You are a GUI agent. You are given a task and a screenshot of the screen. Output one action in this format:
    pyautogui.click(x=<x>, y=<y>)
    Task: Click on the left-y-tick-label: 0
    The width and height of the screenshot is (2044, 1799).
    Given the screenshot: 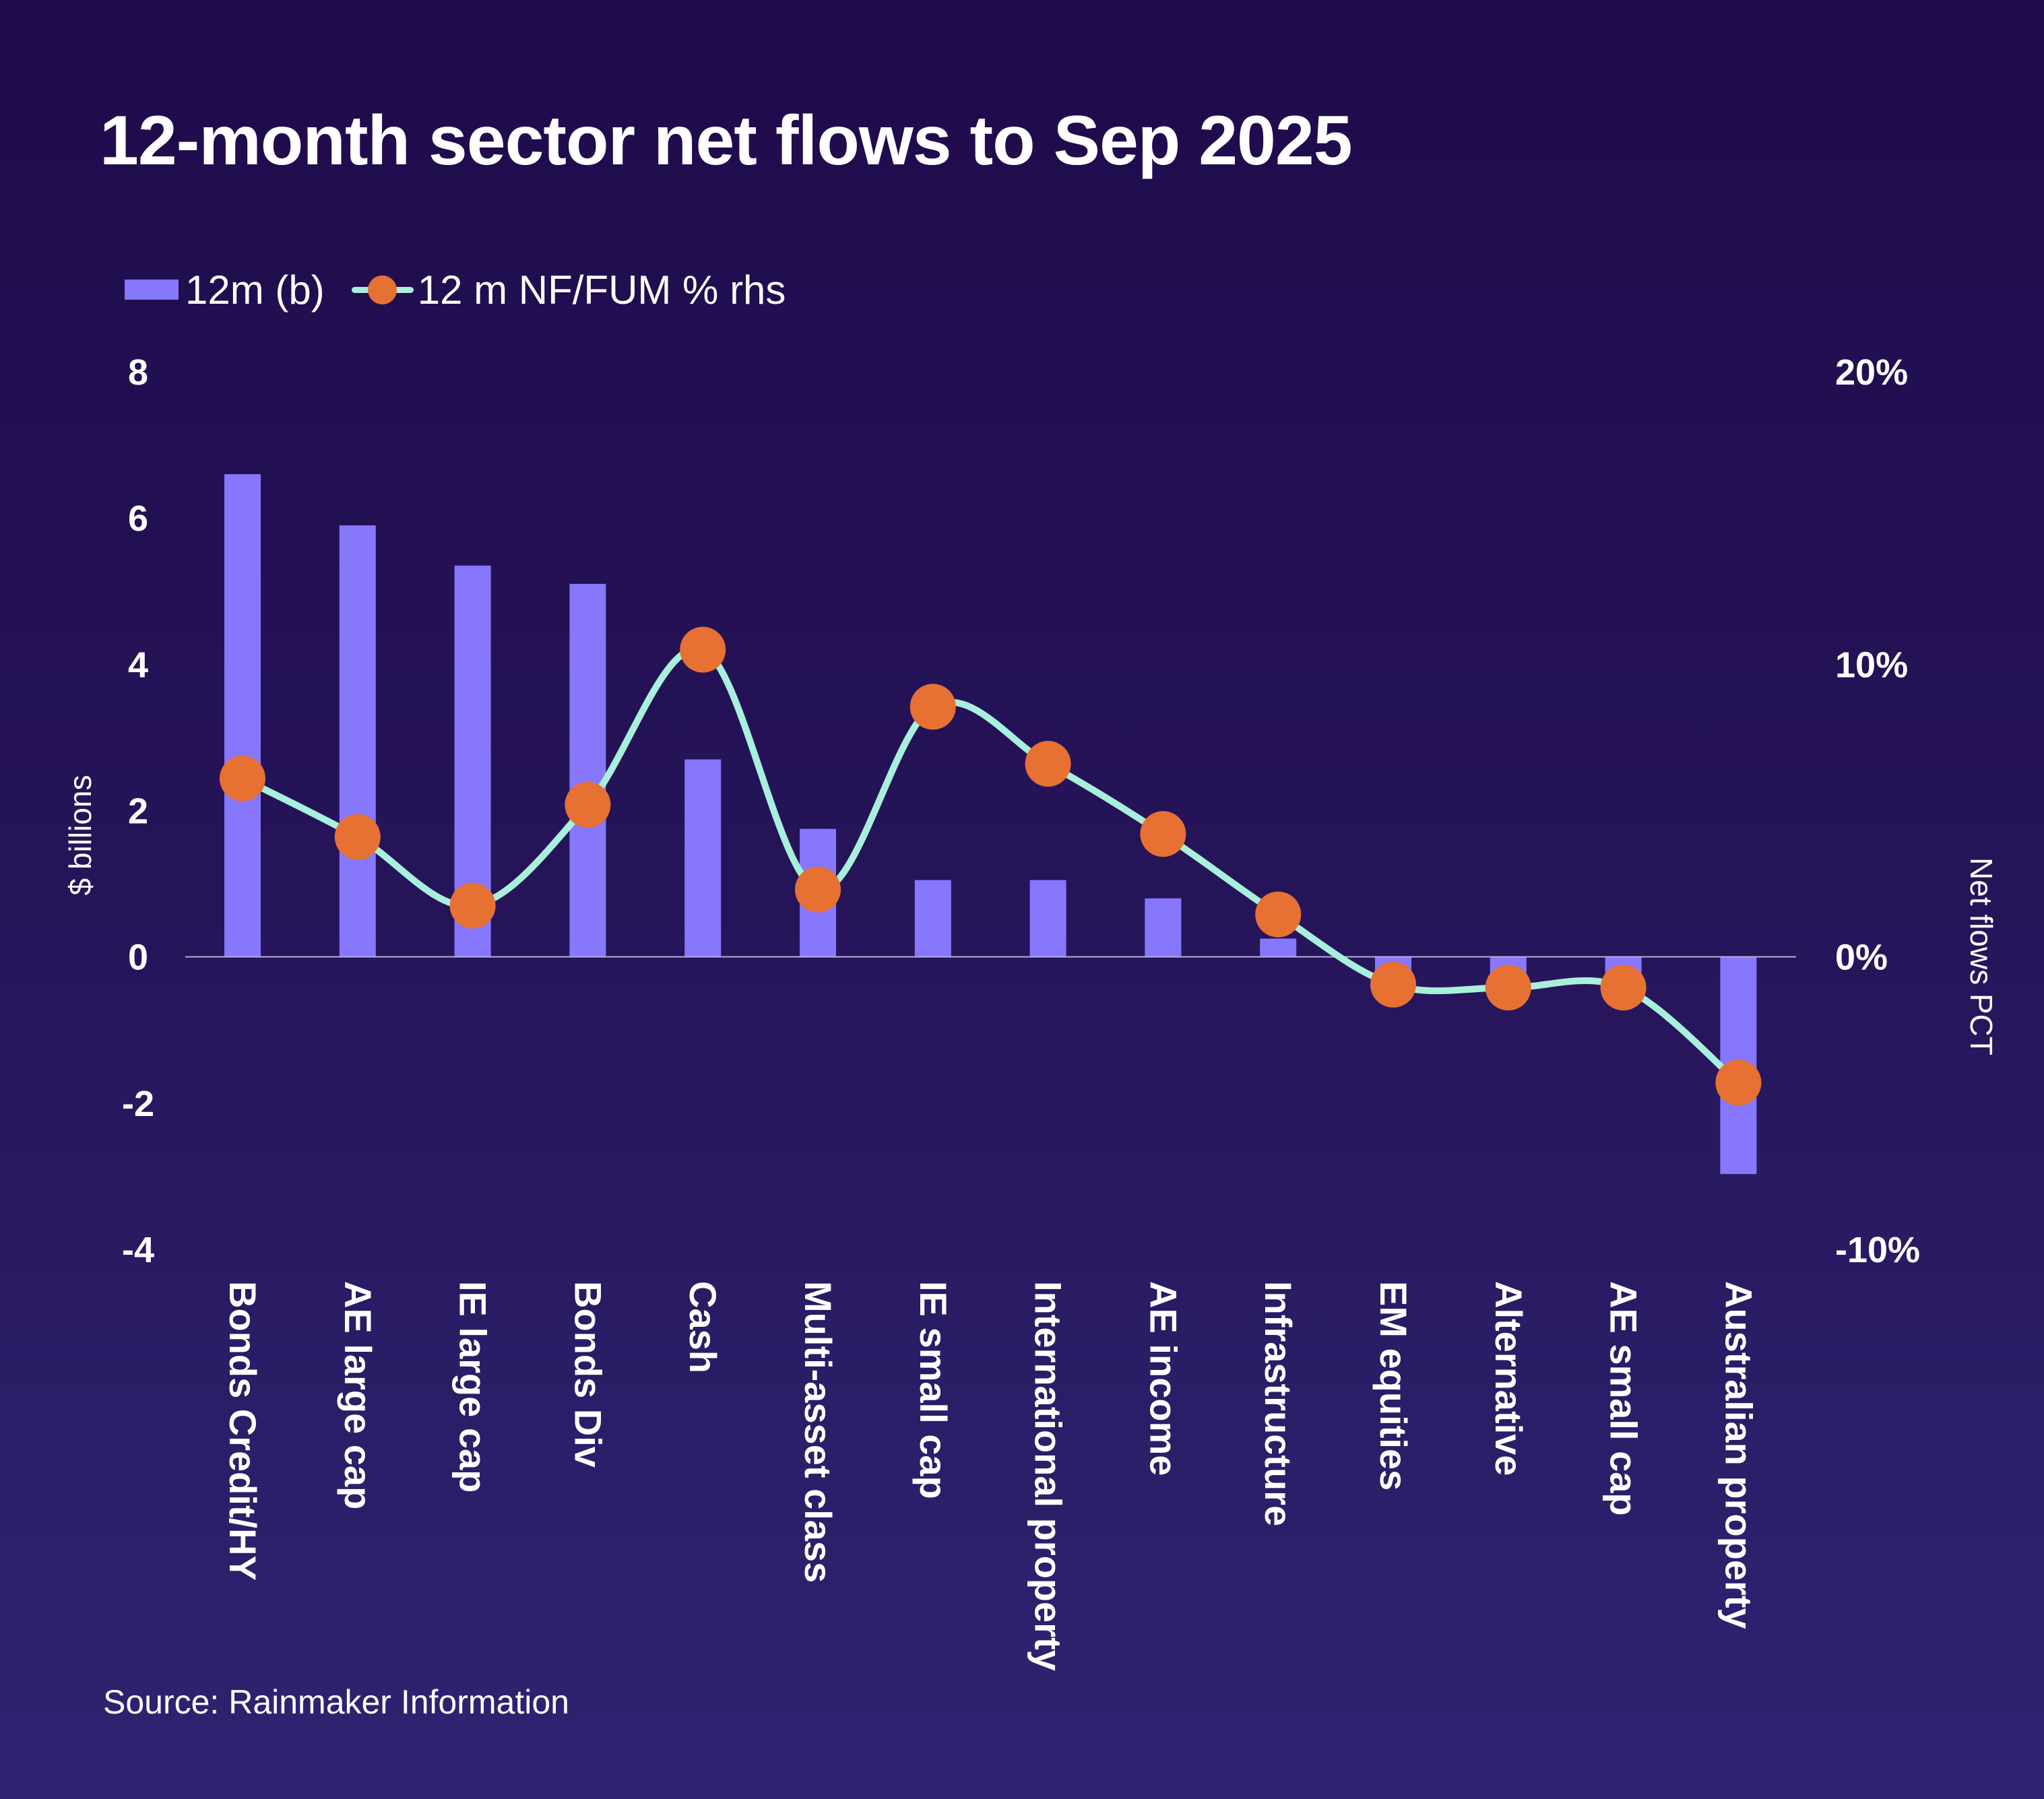 What is the action you would take?
    pyautogui.click(x=138, y=958)
    